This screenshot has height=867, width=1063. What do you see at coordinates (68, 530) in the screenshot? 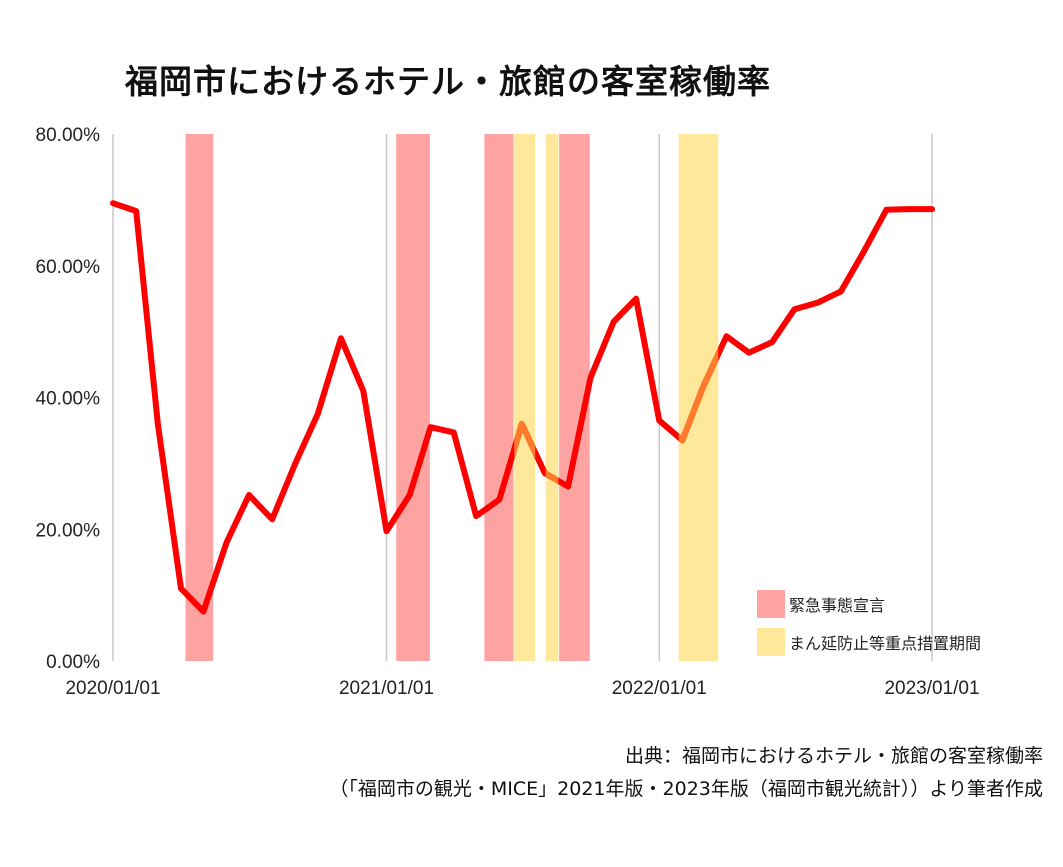
I see `y-tick-label: 20.00%` at bounding box center [68, 530].